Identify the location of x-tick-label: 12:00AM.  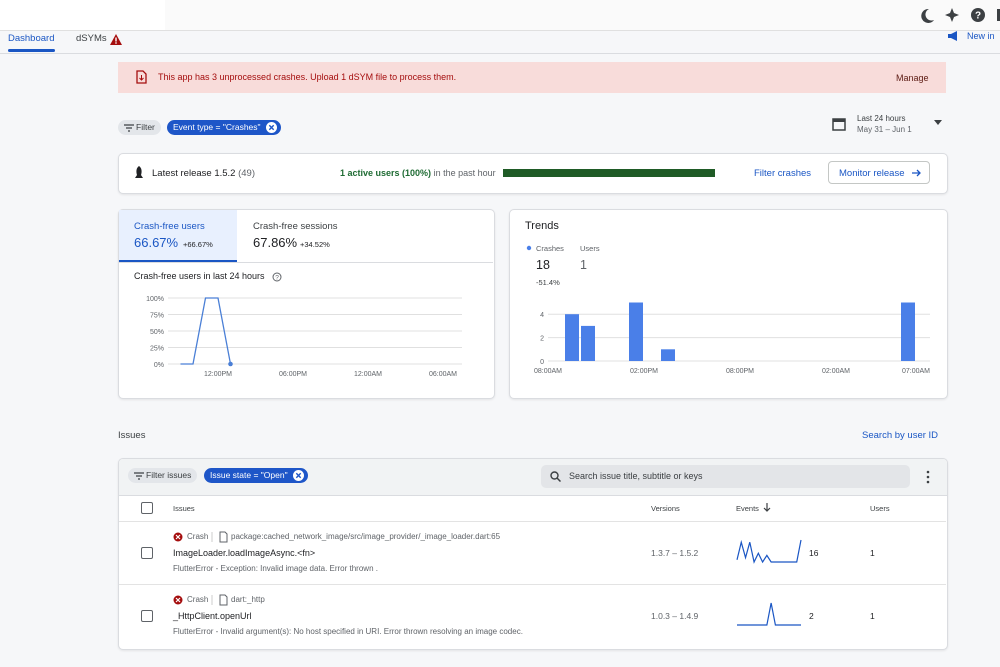
(368, 374).